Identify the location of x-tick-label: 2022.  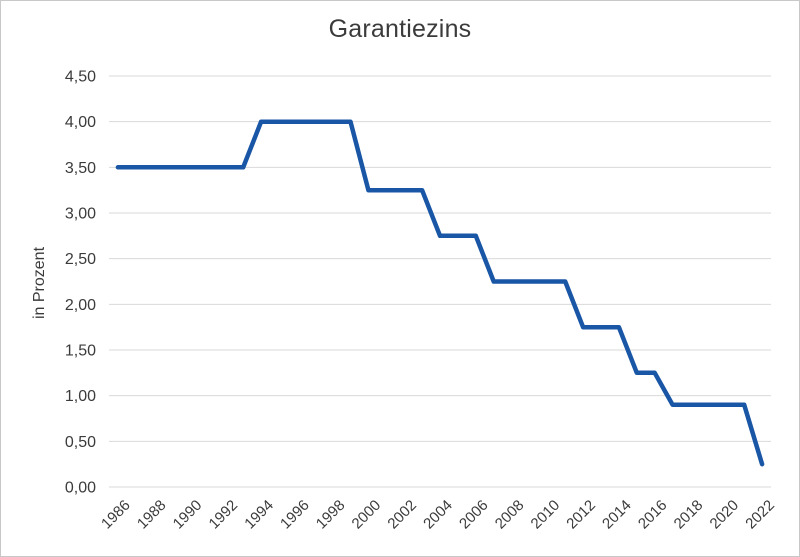
(760, 515).